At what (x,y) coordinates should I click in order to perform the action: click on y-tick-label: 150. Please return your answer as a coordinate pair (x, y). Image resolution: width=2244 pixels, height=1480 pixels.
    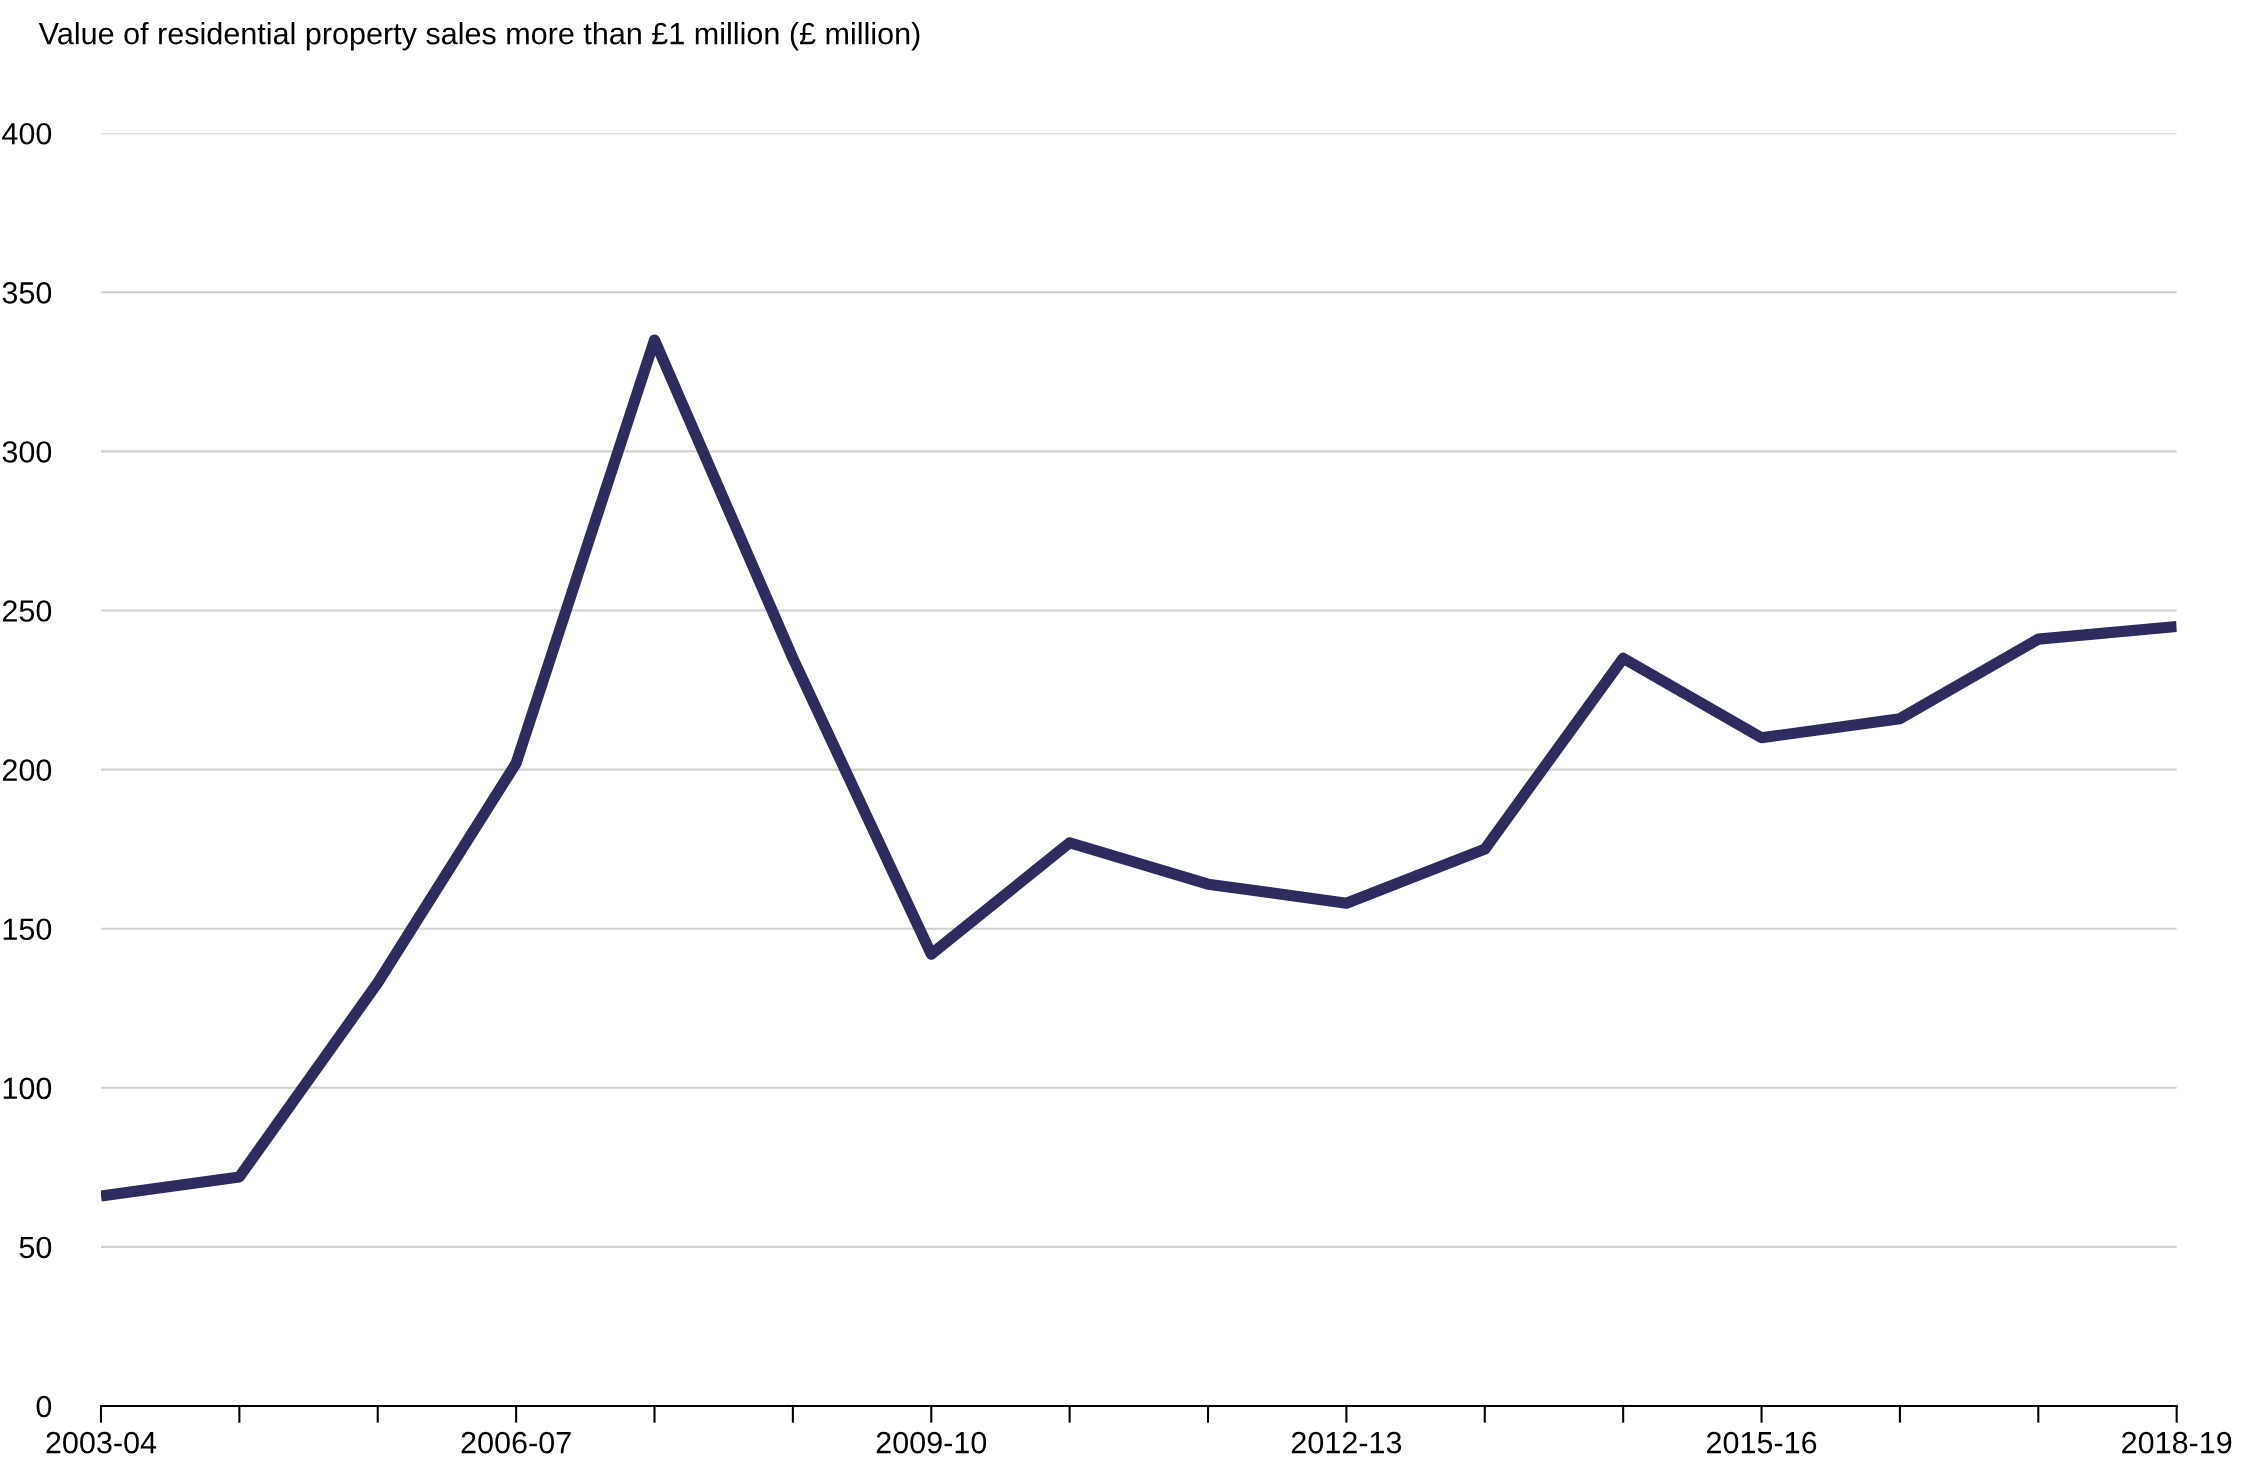
    Looking at the image, I should click on (27, 929).